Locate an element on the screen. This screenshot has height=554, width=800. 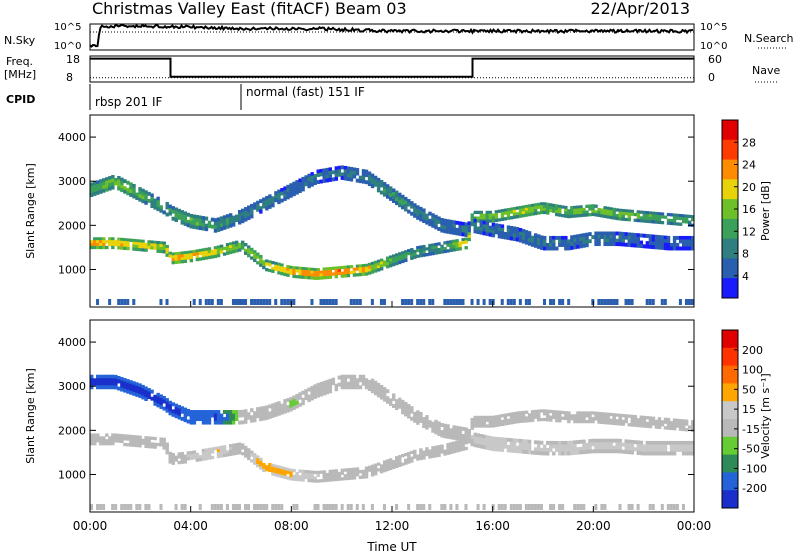
cpid-label: CPID is located at coordinates (20, 99).